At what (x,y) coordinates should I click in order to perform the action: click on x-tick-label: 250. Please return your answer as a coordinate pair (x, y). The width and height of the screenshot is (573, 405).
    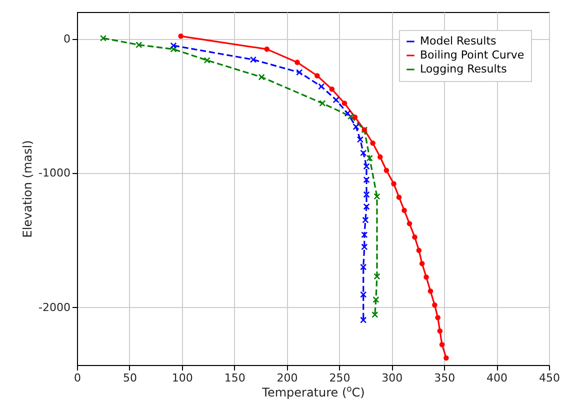
    Looking at the image, I should click on (339, 378).